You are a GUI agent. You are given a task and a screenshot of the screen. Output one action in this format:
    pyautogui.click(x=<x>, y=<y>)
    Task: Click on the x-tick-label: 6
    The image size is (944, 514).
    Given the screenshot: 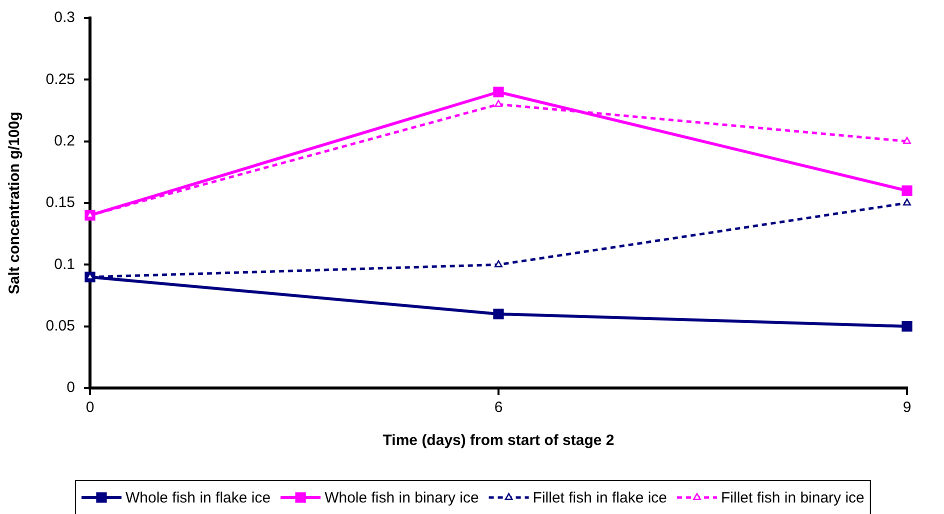 What is the action you would take?
    pyautogui.click(x=498, y=407)
    